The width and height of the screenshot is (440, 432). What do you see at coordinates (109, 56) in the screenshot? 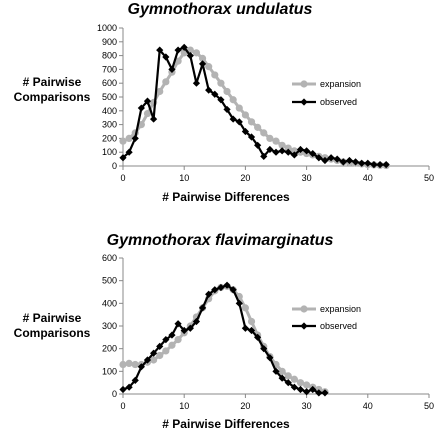
I see `y-tick-label: 800` at bounding box center [109, 56].